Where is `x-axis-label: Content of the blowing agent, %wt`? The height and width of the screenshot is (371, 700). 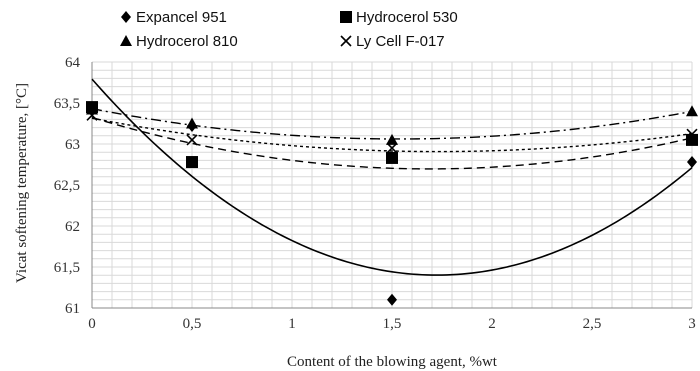 x-axis-label: Content of the blowing agent, %wt is located at coordinates (392, 362).